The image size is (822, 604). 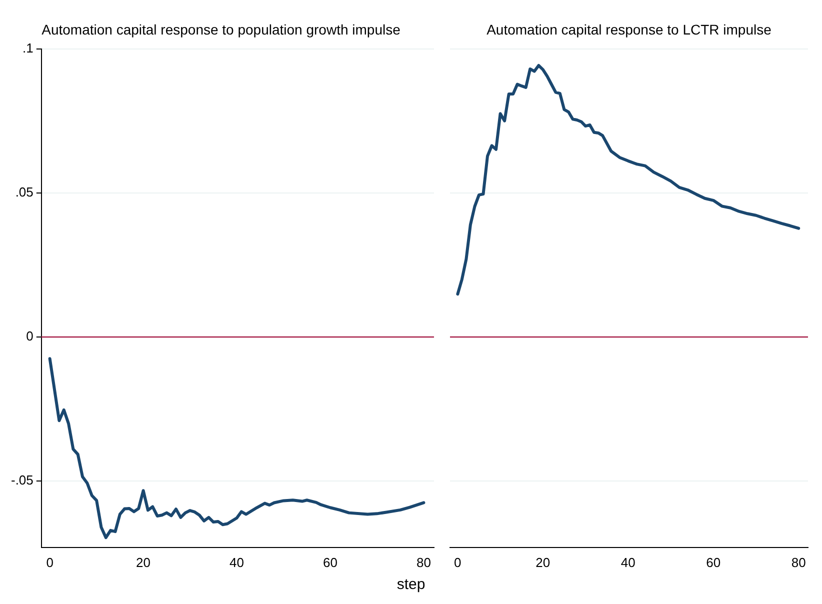 I want to click on chart-title: Automation capital response to LCTR impulse, so click(x=629, y=29).